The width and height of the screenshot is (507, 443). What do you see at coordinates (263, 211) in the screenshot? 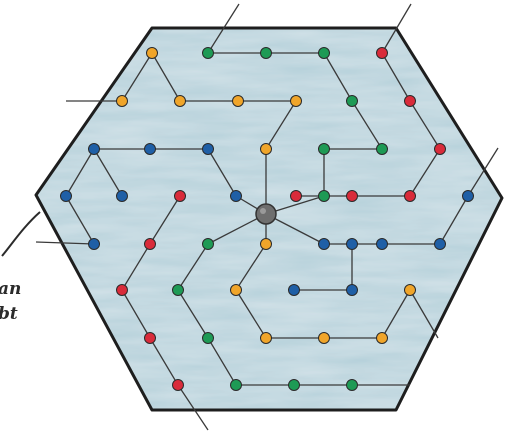
I see `center-hub-highlight` at bounding box center [263, 211].